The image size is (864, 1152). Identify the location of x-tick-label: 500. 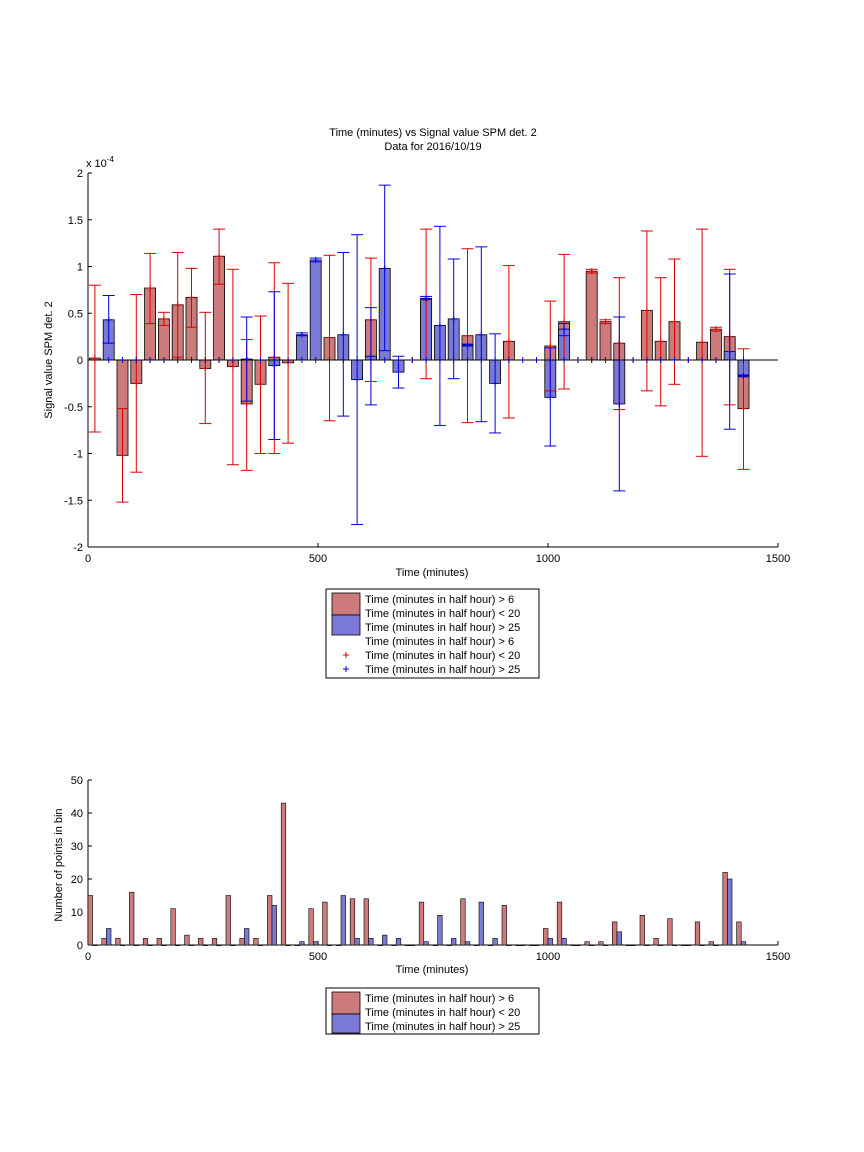
(318, 559).